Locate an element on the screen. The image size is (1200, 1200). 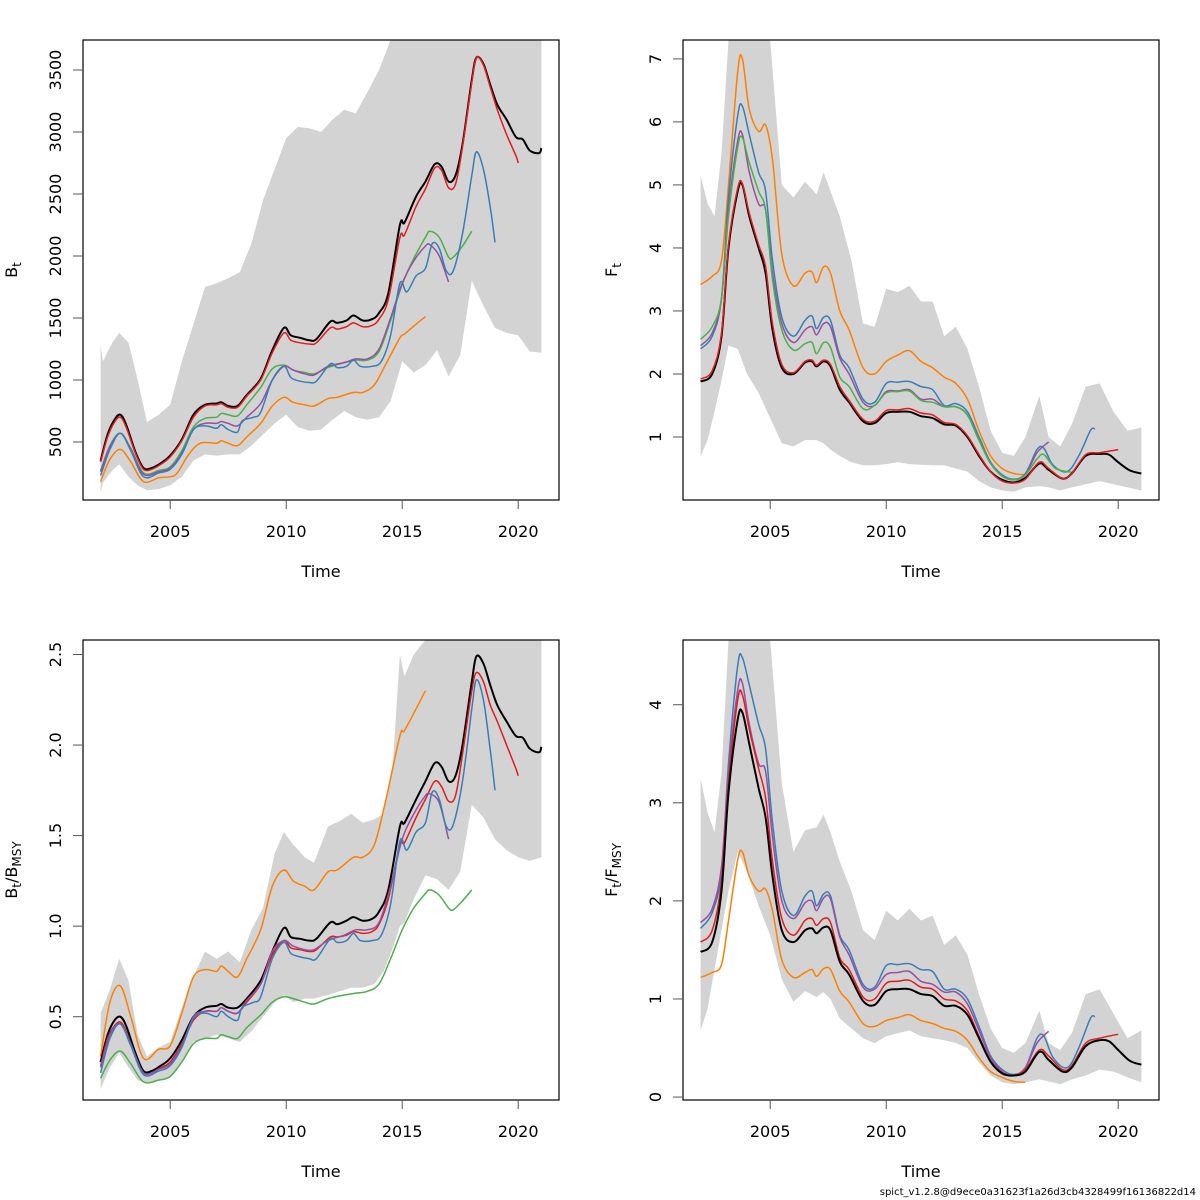
y-tick-label: 1.5 is located at coordinates (55, 835).